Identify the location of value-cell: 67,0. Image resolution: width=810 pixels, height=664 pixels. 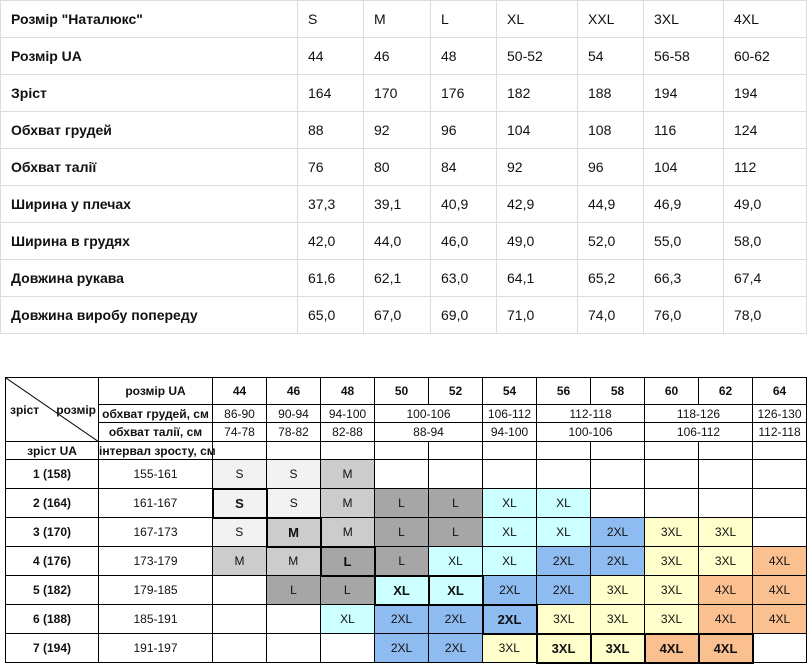
(397, 315).